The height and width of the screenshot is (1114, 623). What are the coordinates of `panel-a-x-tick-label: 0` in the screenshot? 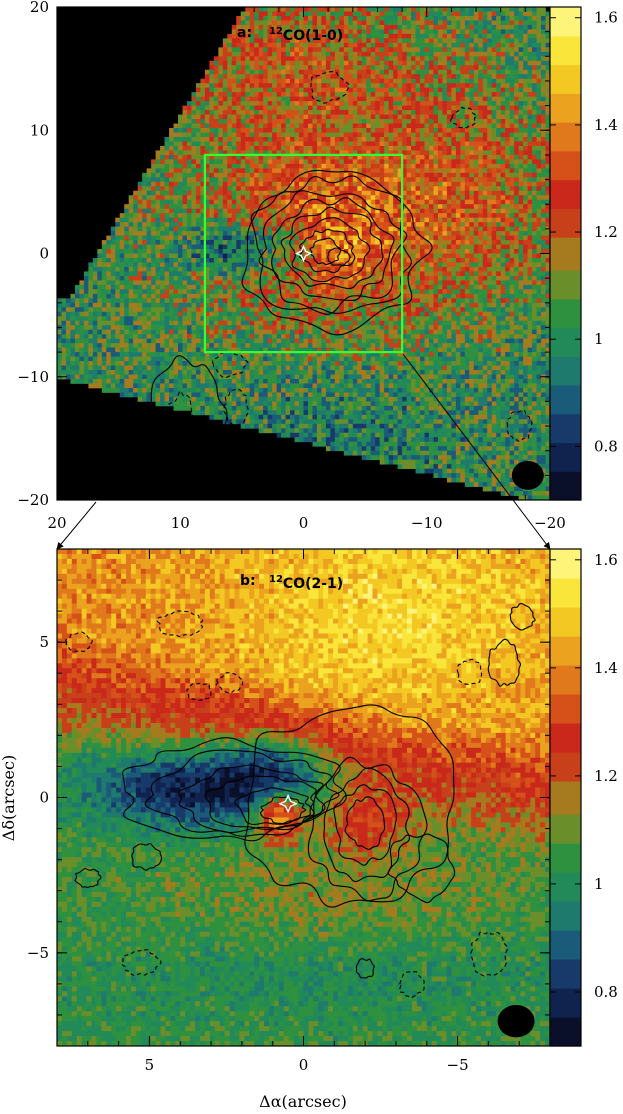 It's located at (304, 523).